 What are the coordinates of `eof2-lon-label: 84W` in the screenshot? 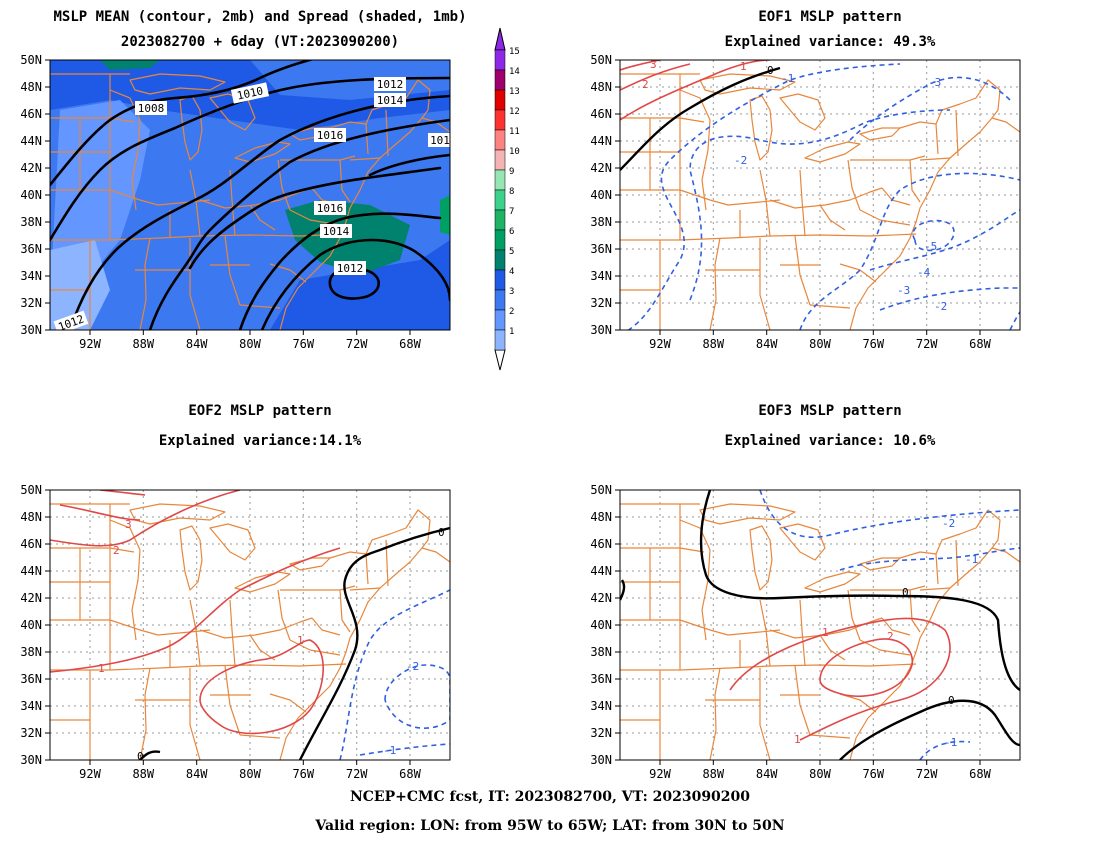 It's located at (197, 774).